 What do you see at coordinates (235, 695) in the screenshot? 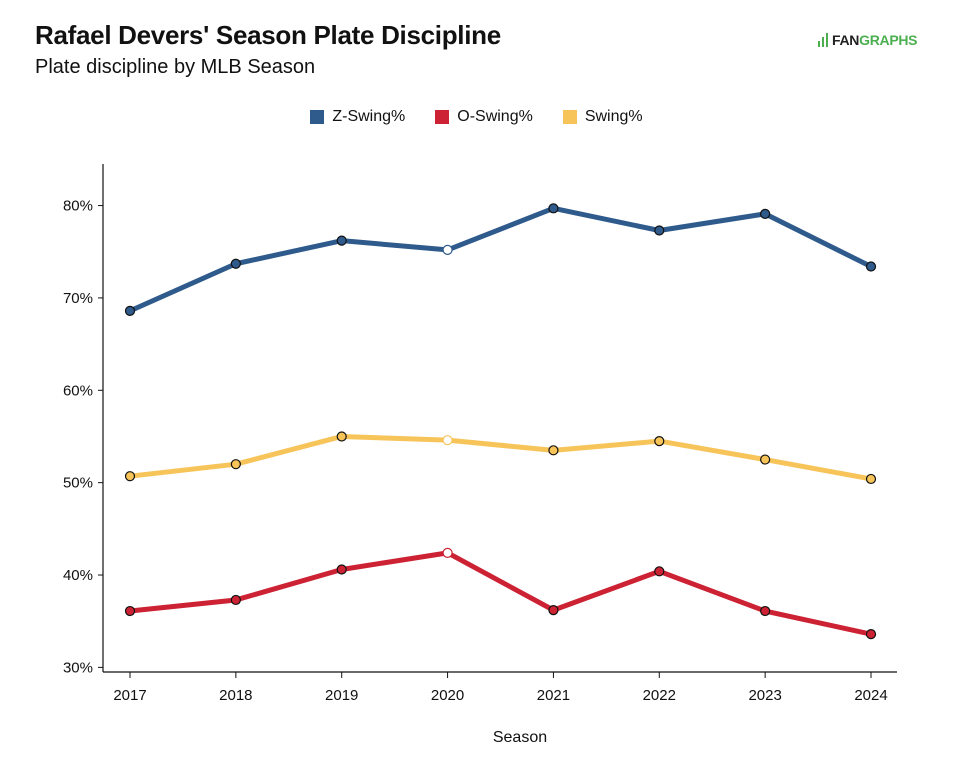
I see `x-tick-label: 2018` at bounding box center [235, 695].